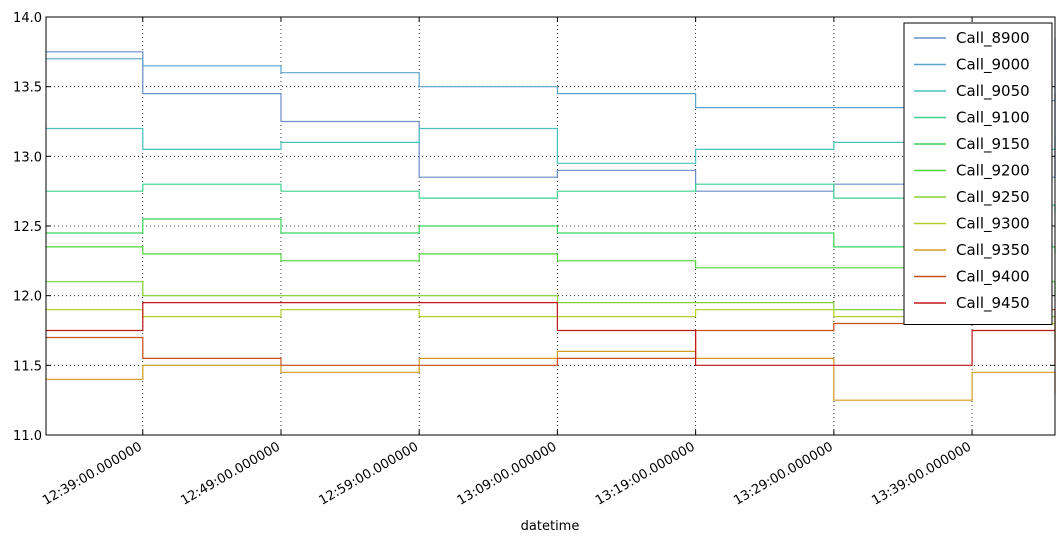  What do you see at coordinates (993, 250) in the screenshot?
I see `legend-label: Call_9350` at bounding box center [993, 250].